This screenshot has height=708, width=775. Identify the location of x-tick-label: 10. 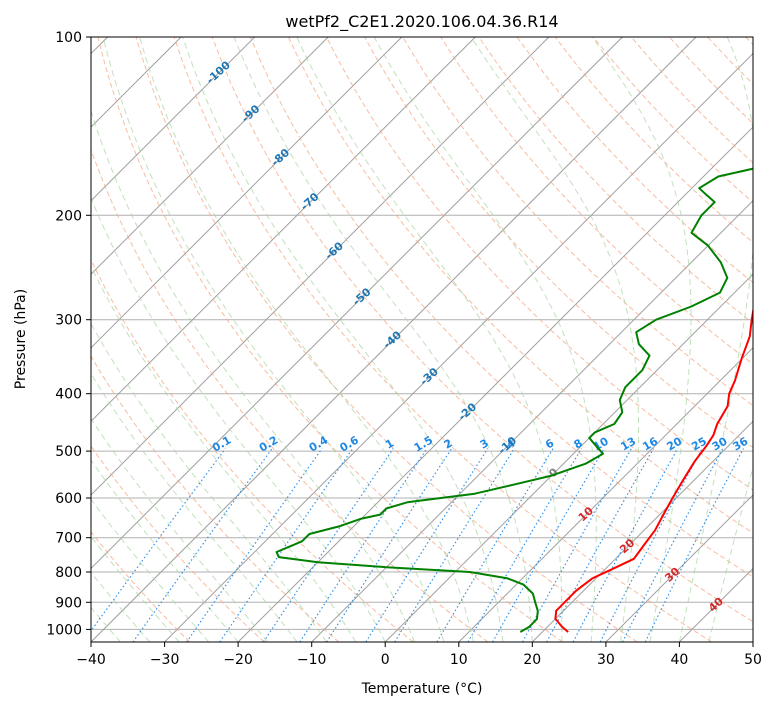
(459, 660).